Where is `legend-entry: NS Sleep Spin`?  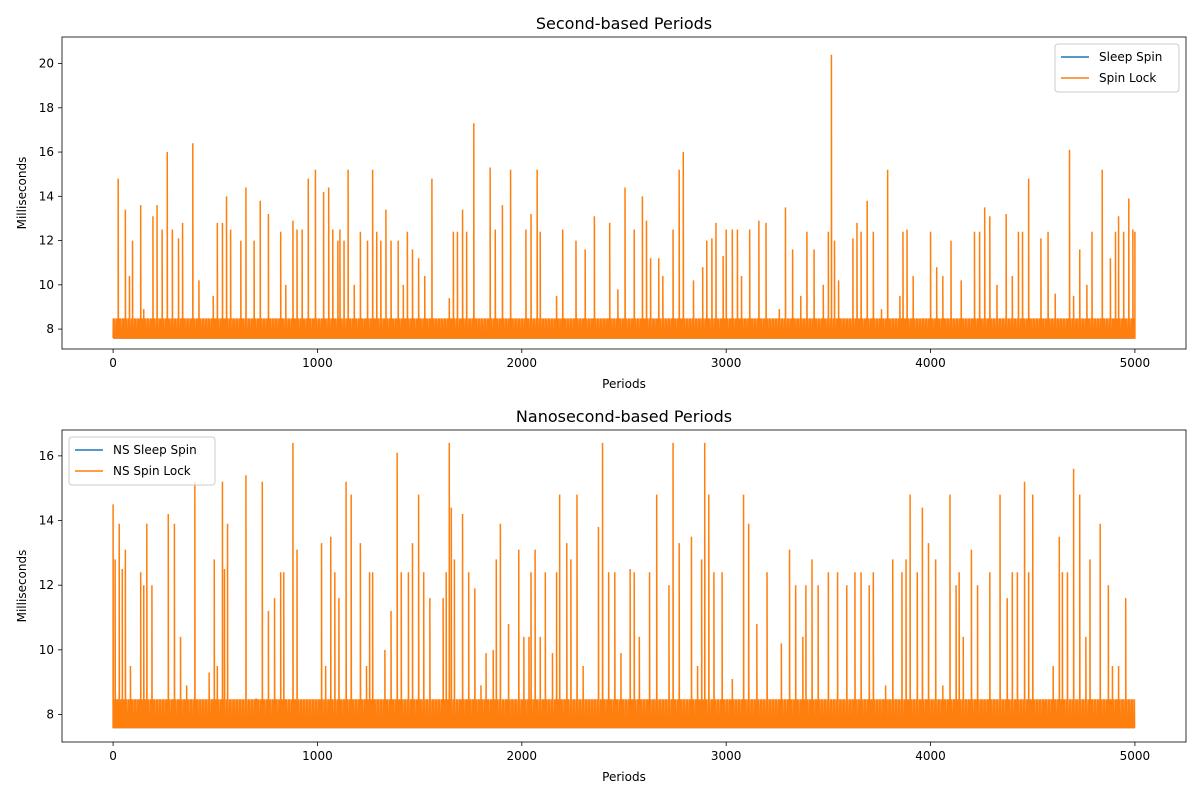
legend-entry: NS Sleep Spin is located at coordinates (155, 450).